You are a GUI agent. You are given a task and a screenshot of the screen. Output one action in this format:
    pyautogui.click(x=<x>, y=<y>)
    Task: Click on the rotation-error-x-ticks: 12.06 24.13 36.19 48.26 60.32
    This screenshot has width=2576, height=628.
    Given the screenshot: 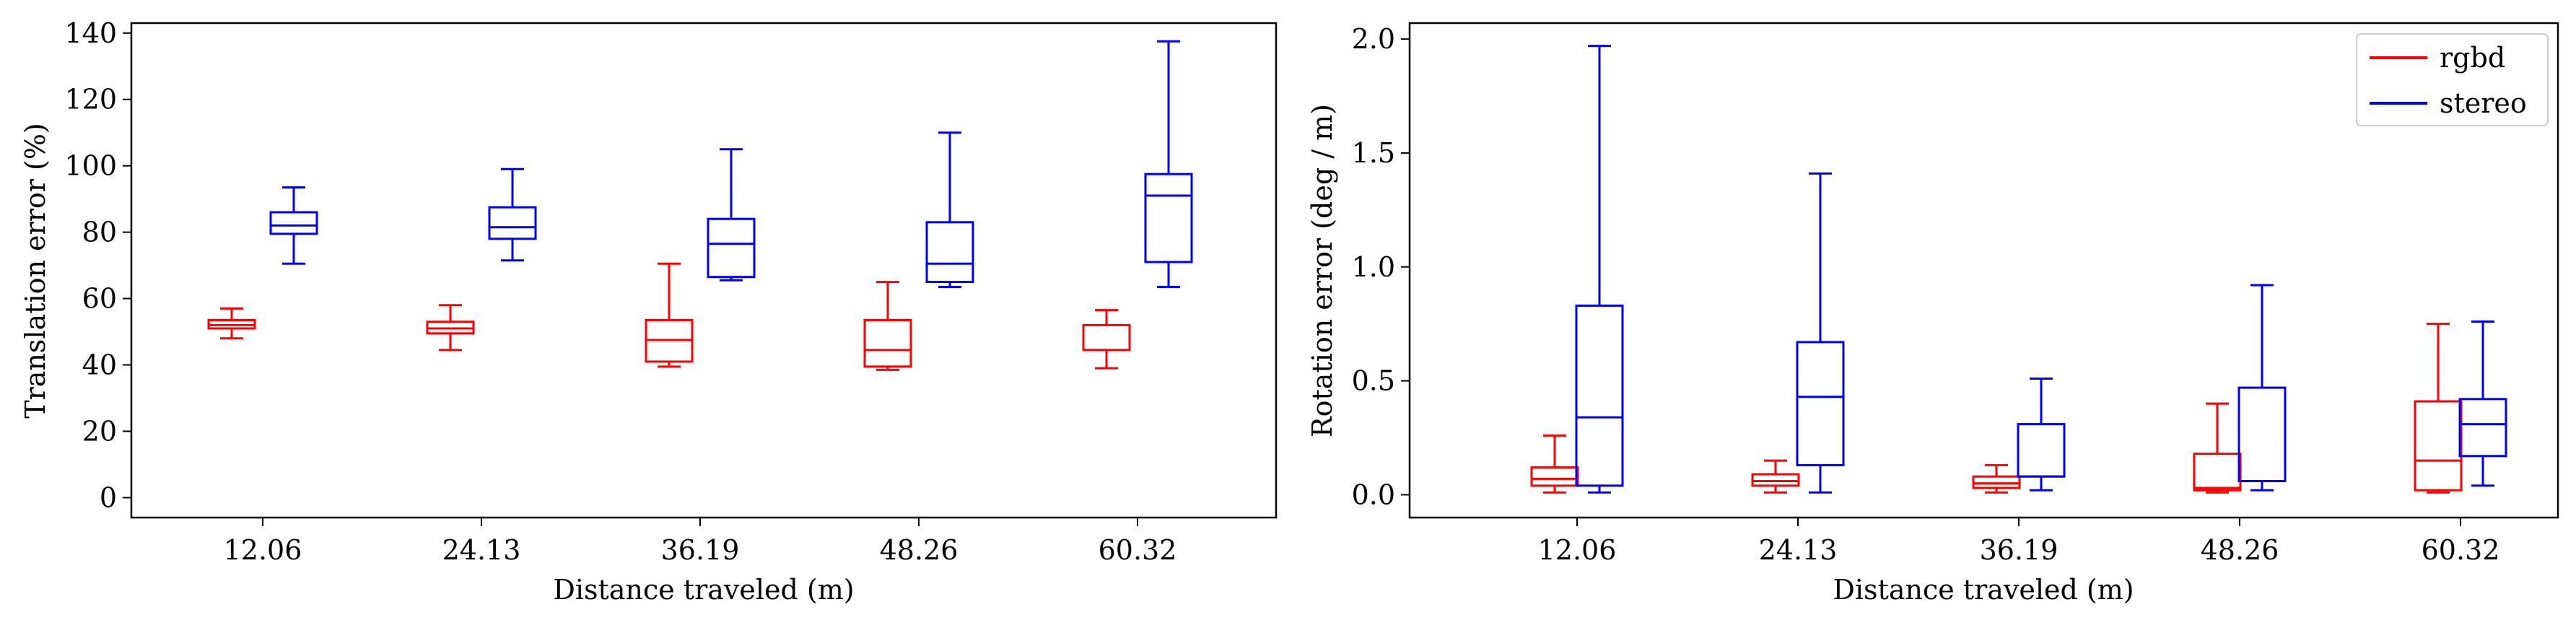 What is the action you would take?
    pyautogui.click(x=2019, y=542)
    